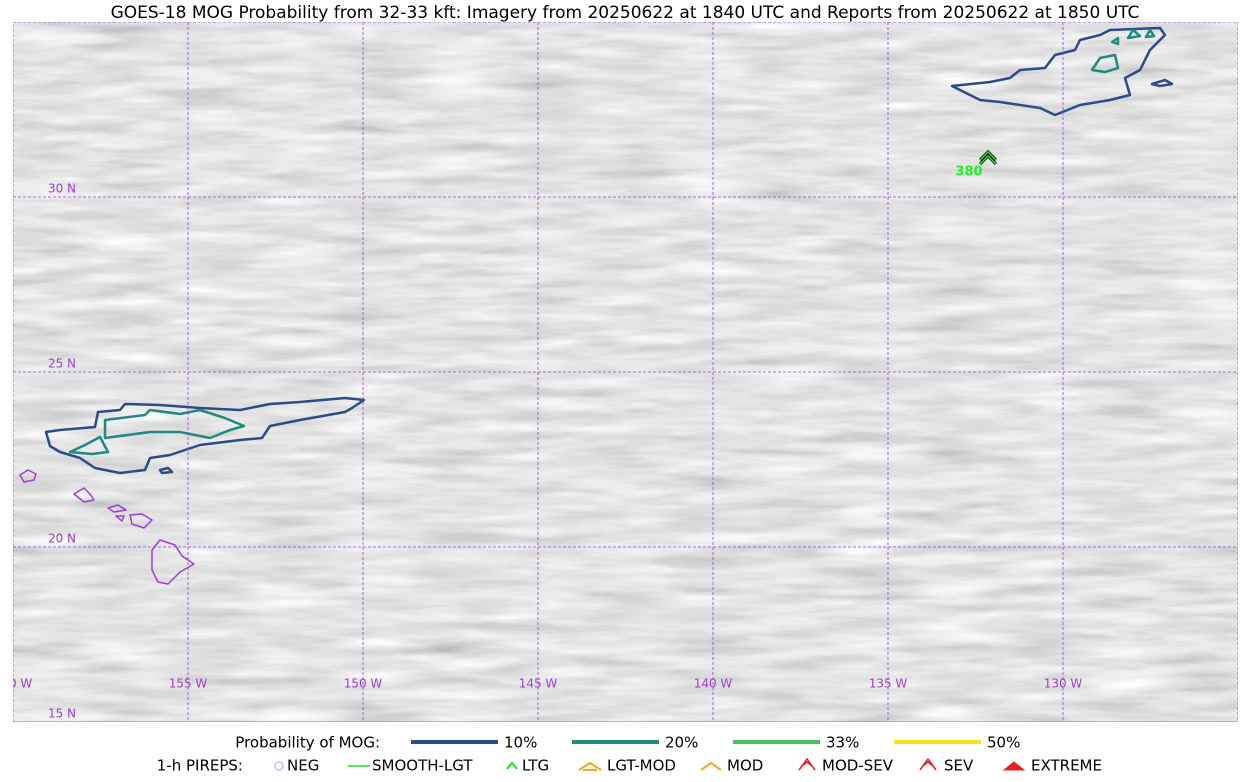 Image resolution: width=1250 pixels, height=782 pixels. Describe the element at coordinates (422, 766) in the screenshot. I see `legend-label: SMOOTH-LGT` at that location.